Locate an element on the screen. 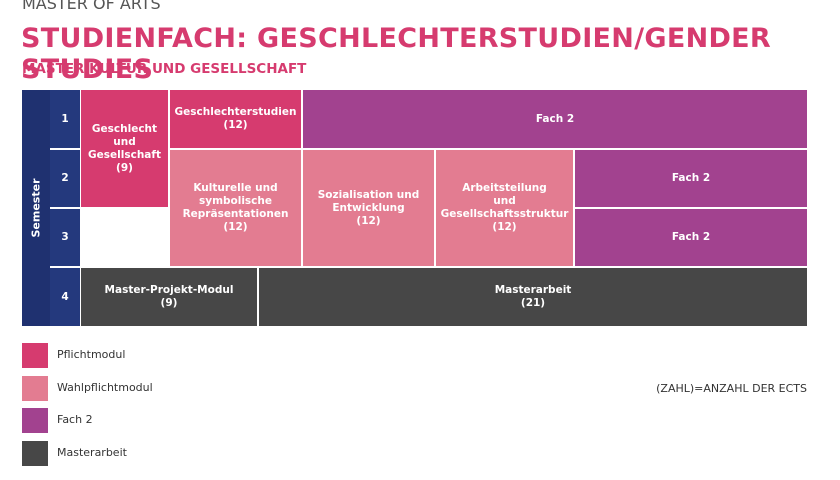 The image size is (840, 480). semester-label: Semester is located at coordinates (36, 208).